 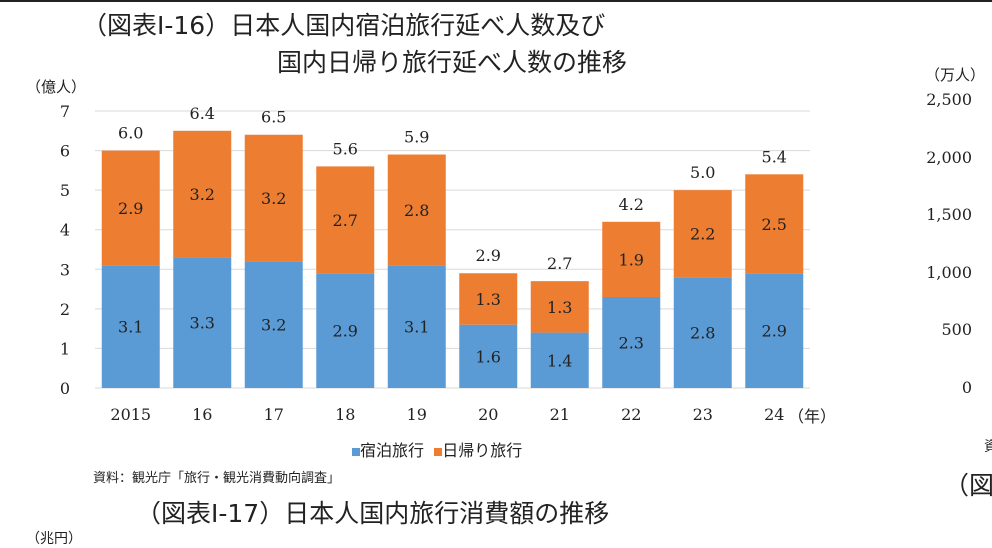 I want to click on data-label-total: 2.9, so click(x=488, y=255).